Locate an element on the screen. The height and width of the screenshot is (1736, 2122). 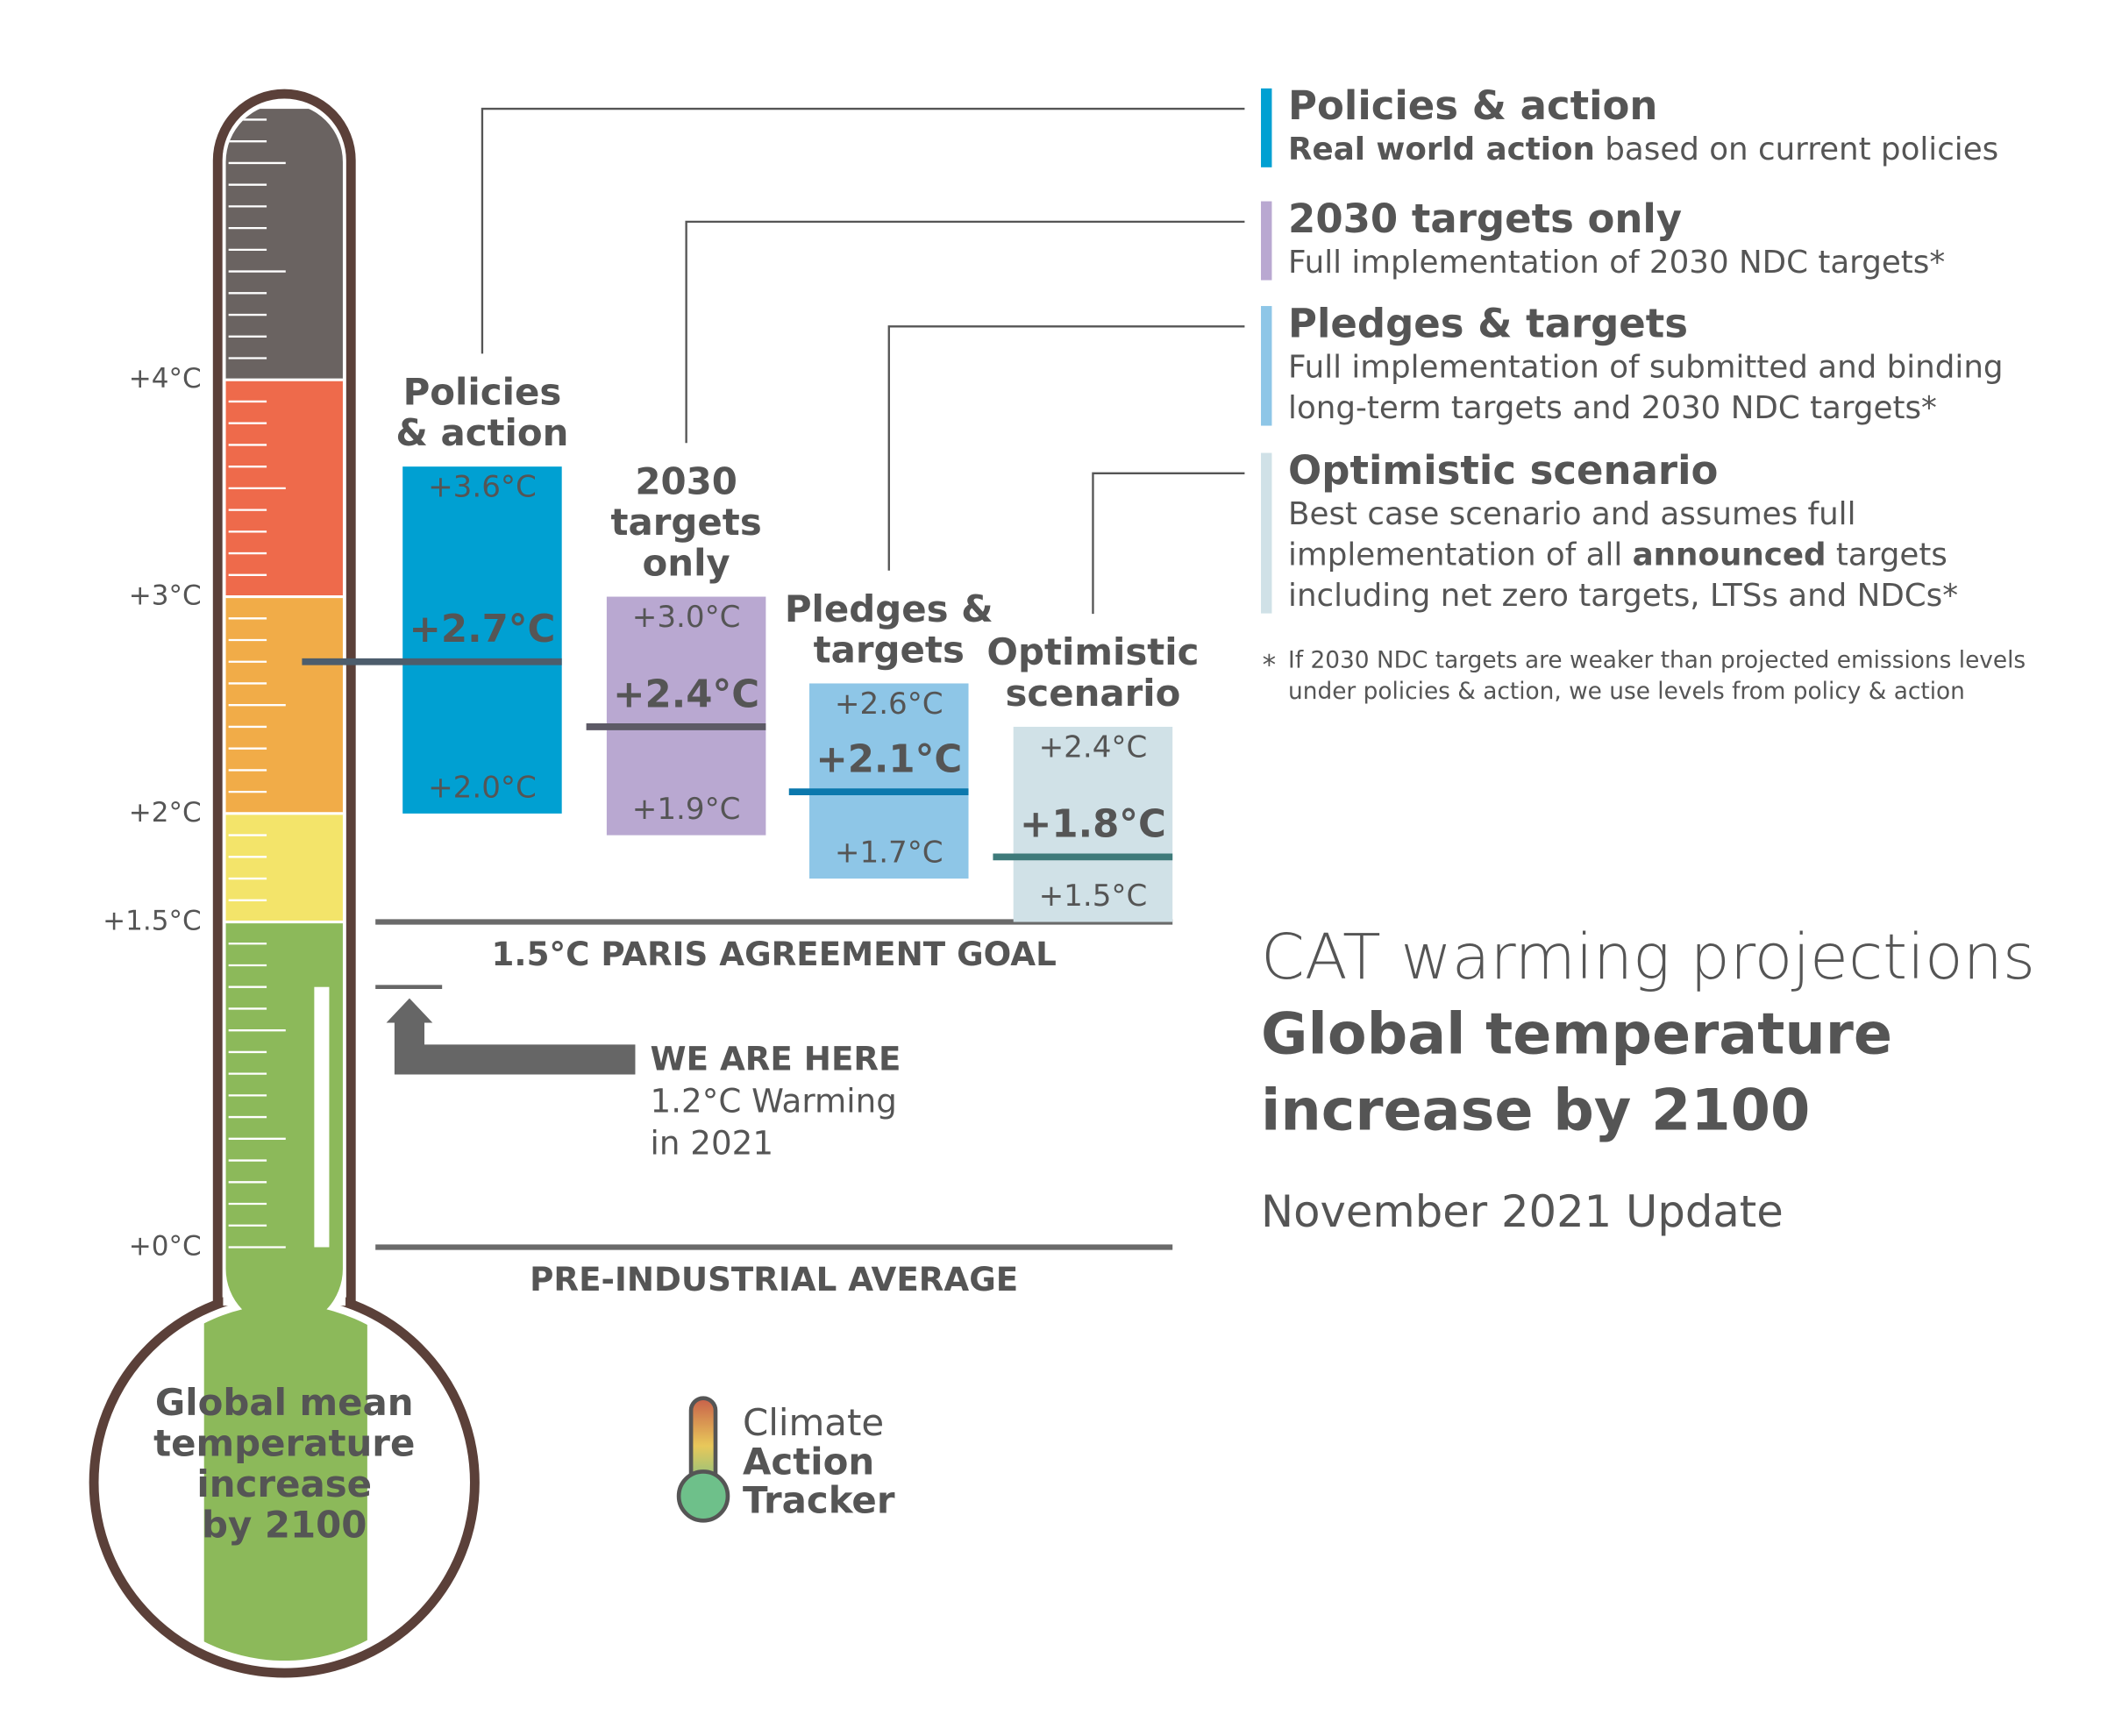
title: CAT warming projections is located at coordinates (1648, 957).